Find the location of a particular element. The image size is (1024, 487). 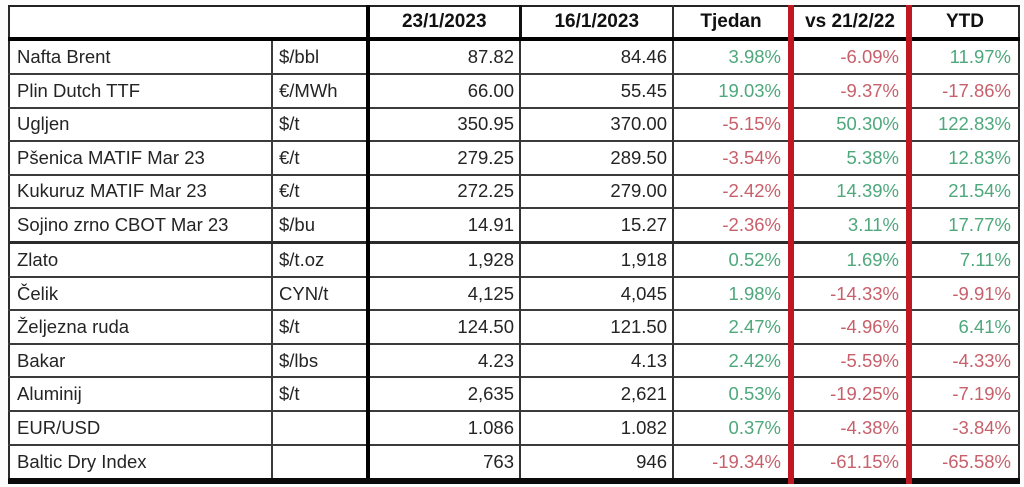

commodity-name-cell: Baltic Dry Index is located at coordinates (141, 462).